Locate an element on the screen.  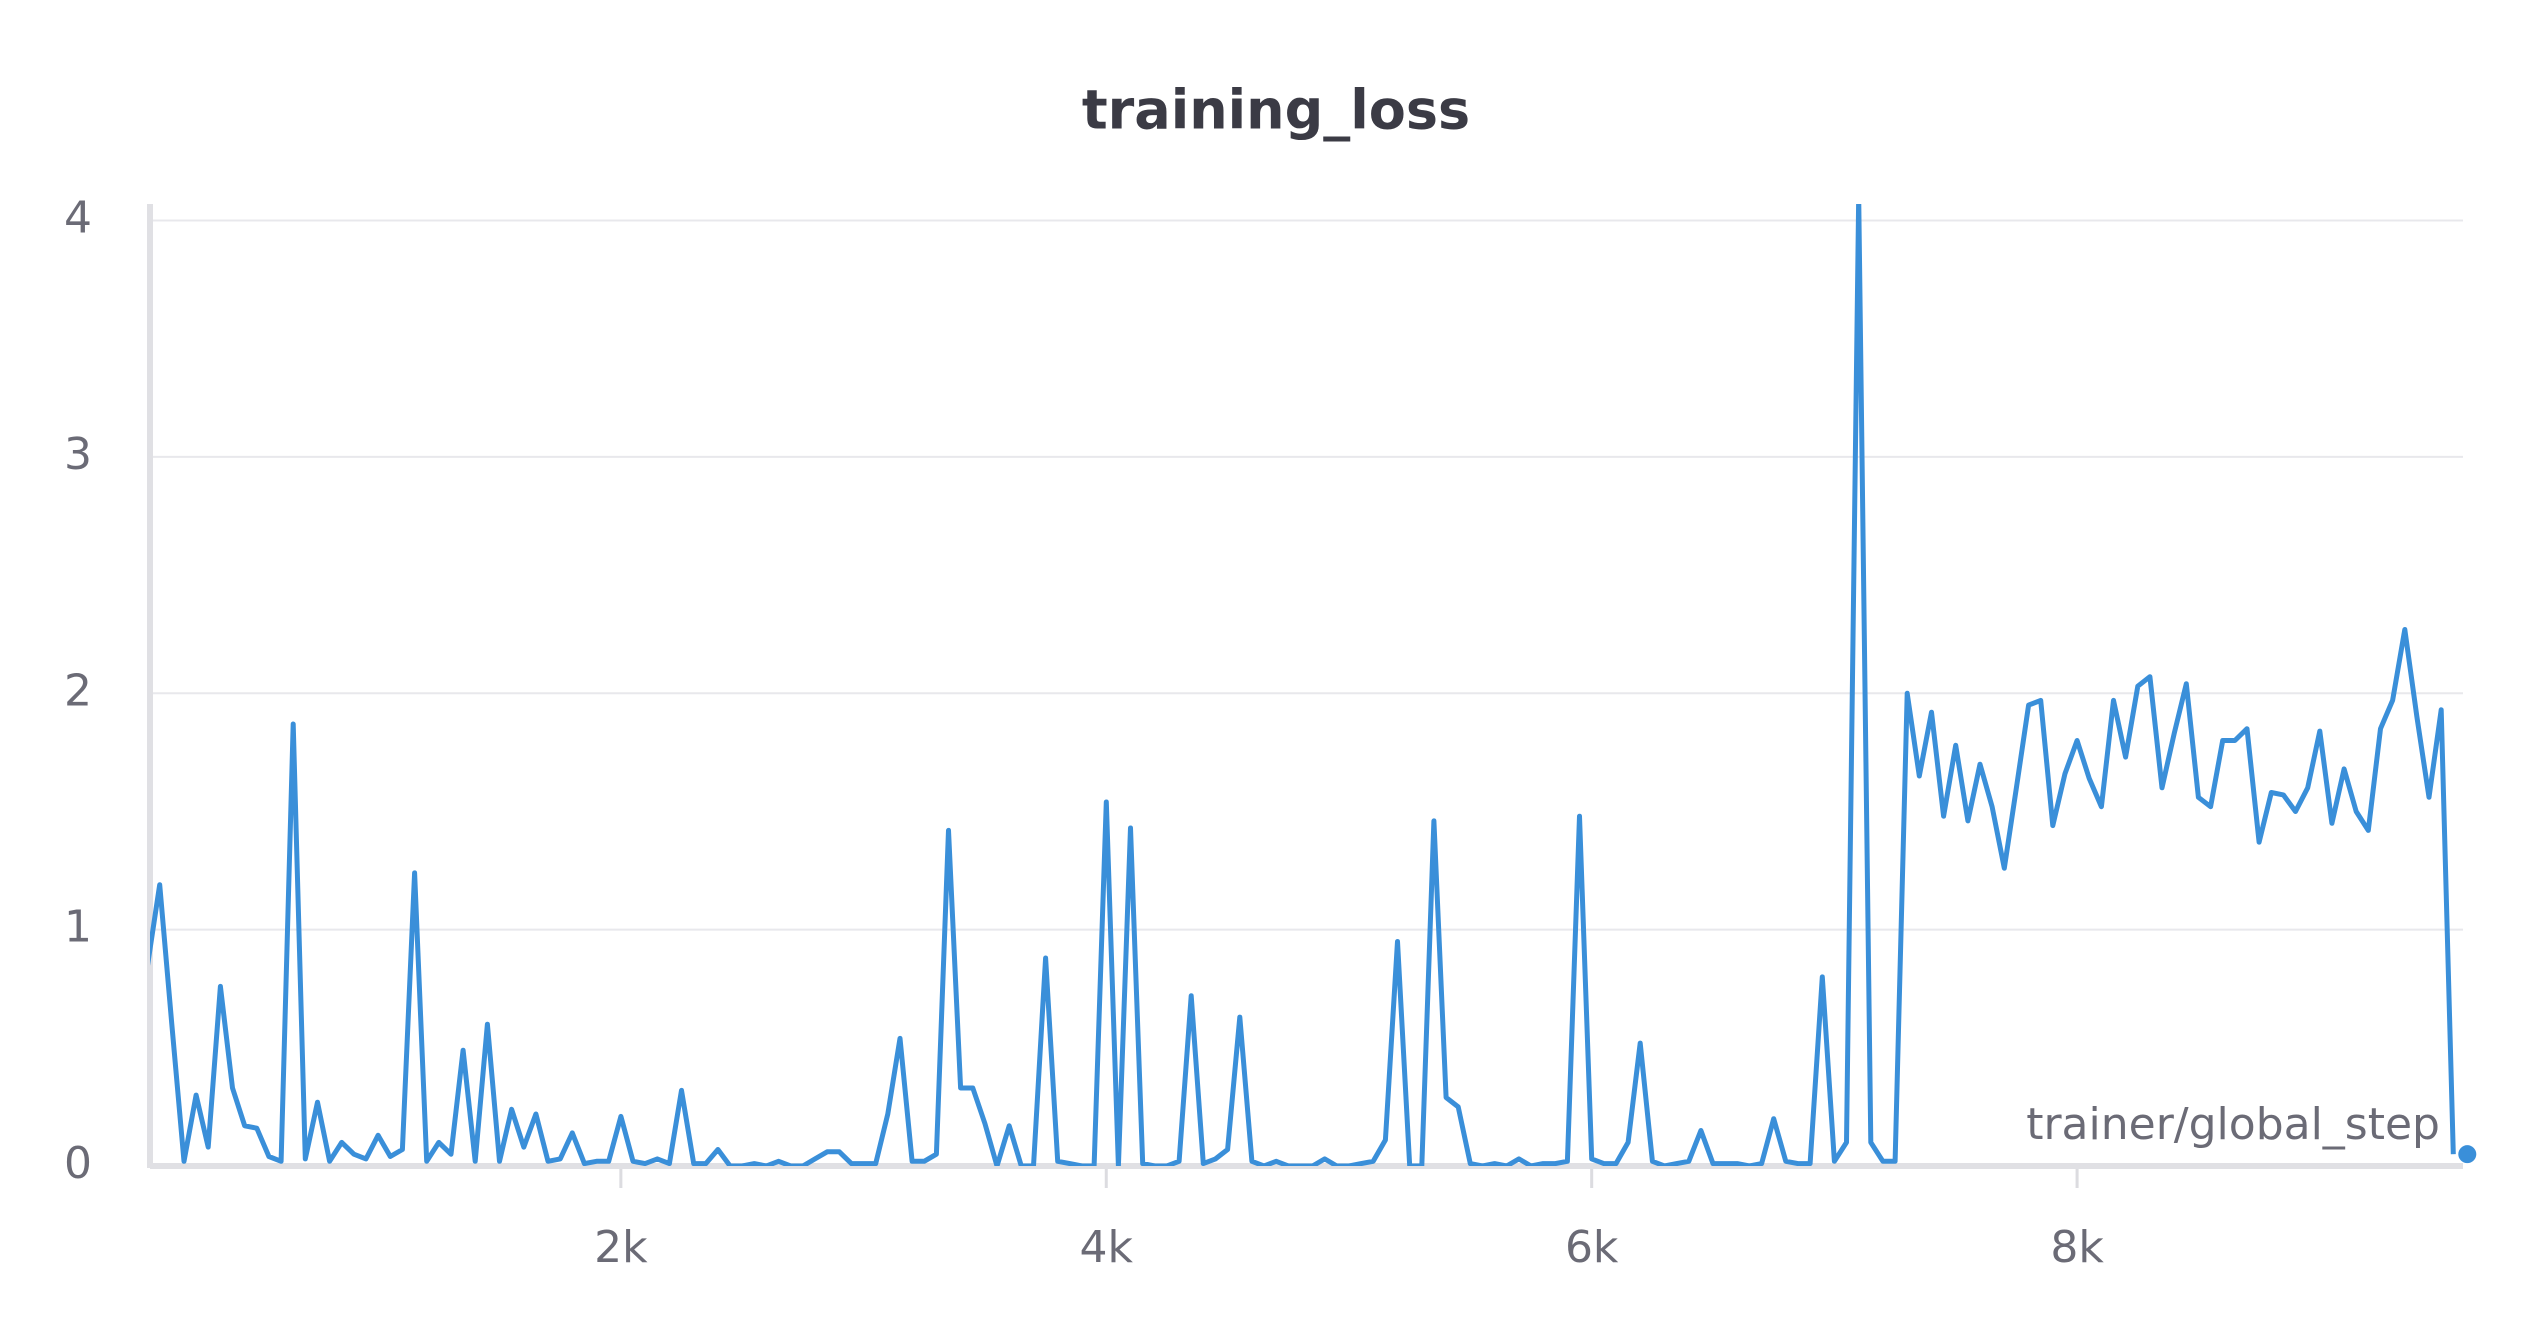
x-tick-label: 8k is located at coordinates (2077, 1247).